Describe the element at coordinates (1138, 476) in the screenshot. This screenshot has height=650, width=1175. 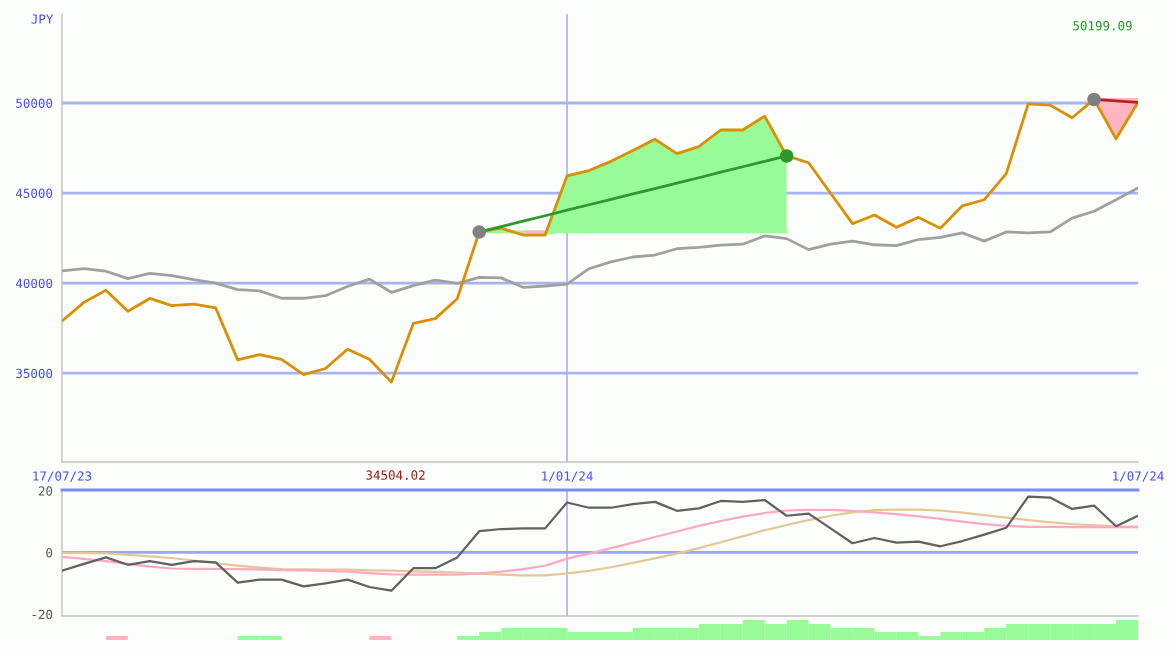
I see `x-tick-label: 1/07/24` at that location.